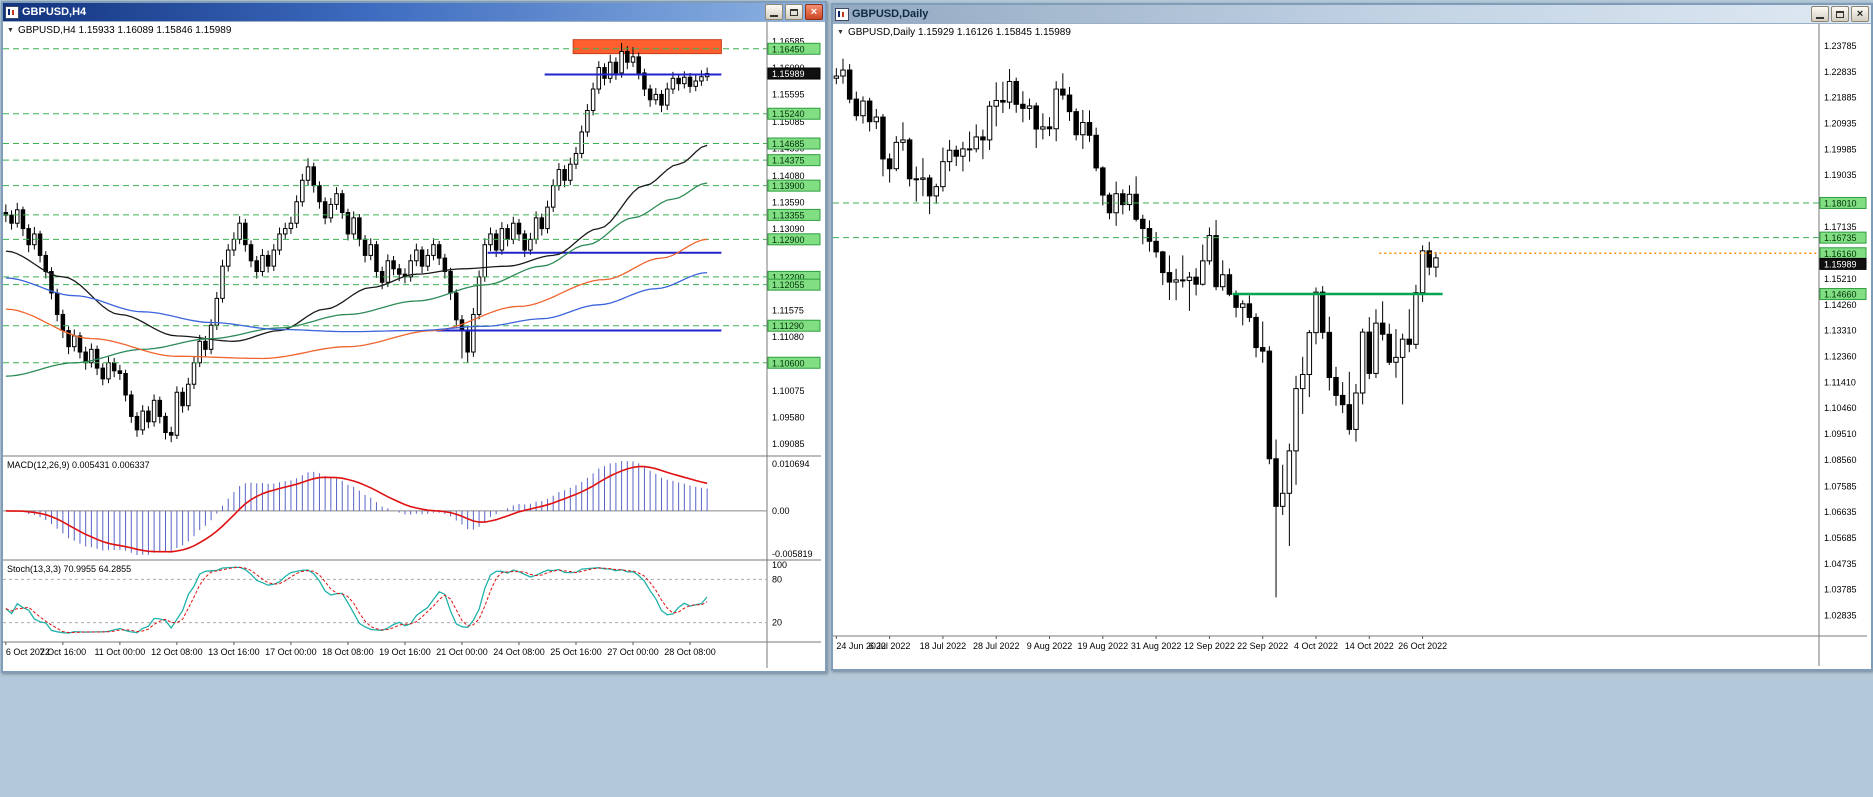  What do you see at coordinates (777, 579) in the screenshot?
I see `svg-text: 80` at bounding box center [777, 579].